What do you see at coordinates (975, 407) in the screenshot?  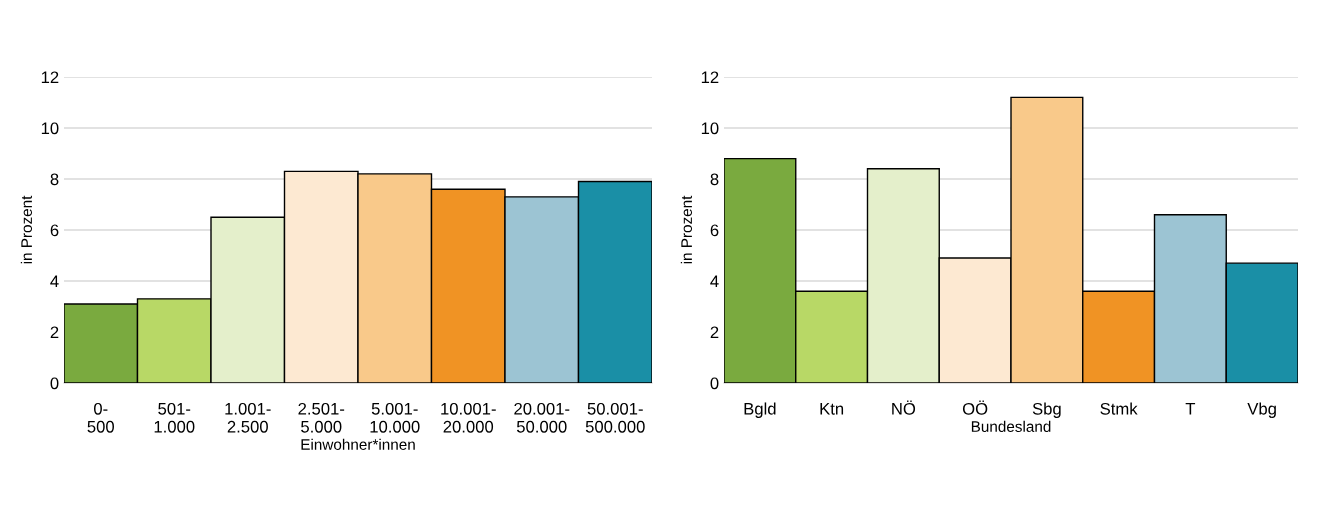 I see `x-tick-label: OÖ` at bounding box center [975, 407].